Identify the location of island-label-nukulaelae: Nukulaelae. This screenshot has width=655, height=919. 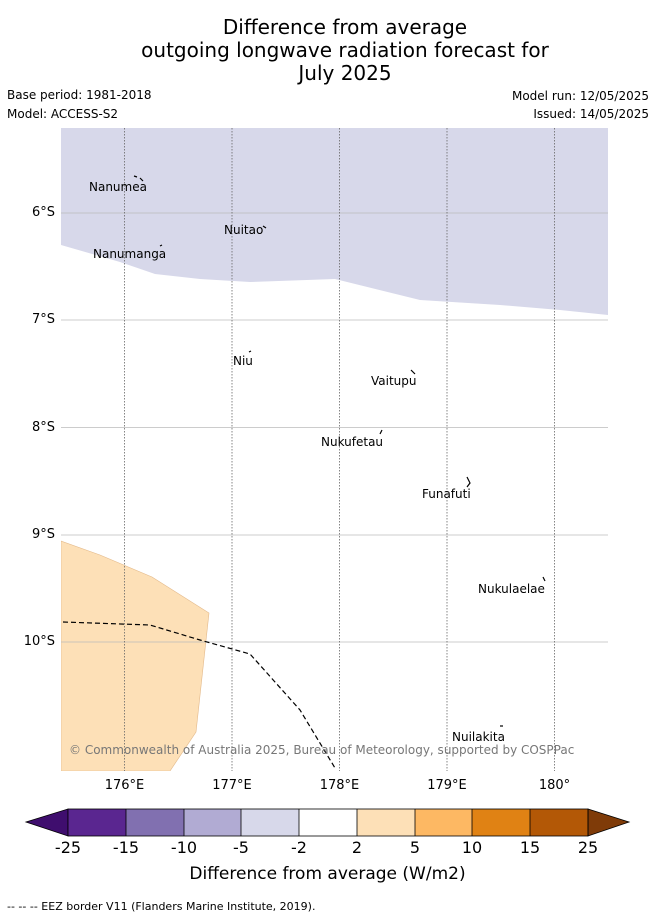
(511, 589).